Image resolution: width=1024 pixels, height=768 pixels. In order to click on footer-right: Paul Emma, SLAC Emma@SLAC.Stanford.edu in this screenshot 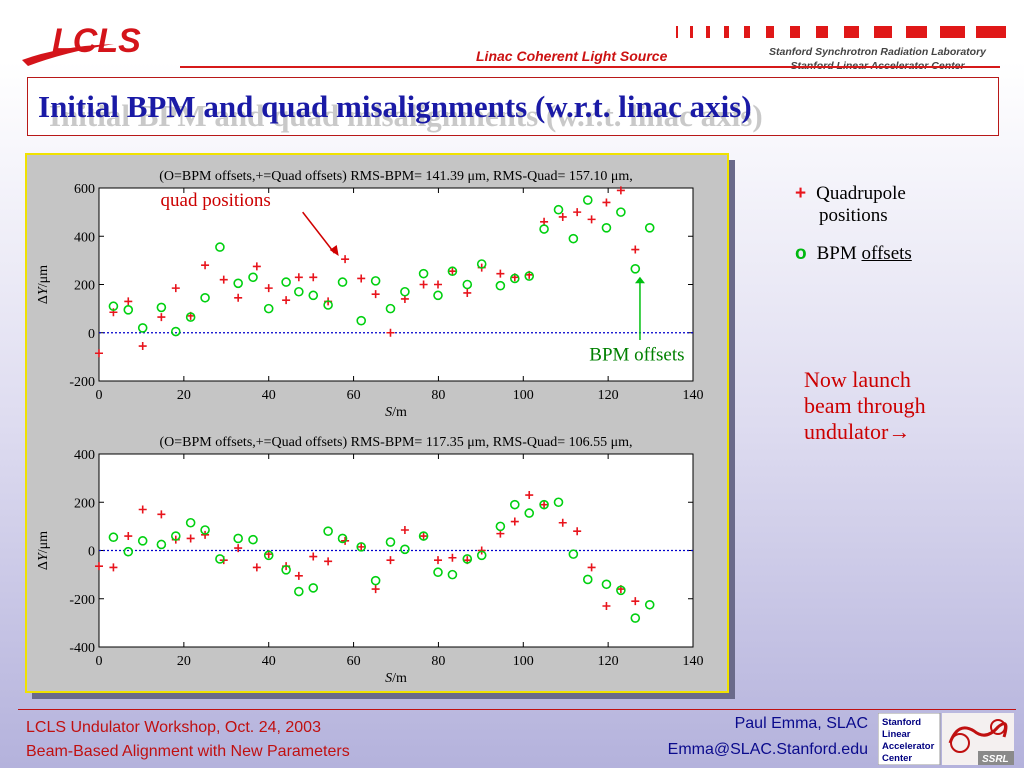, I will do `click(768, 737)`.